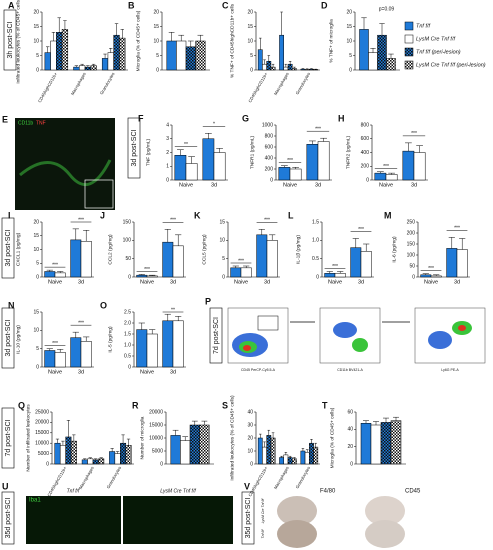 This screenshot has width=493, height=550. Describe the element at coordinates (135, 405) in the screenshot. I see `panel-letter: R` at that location.